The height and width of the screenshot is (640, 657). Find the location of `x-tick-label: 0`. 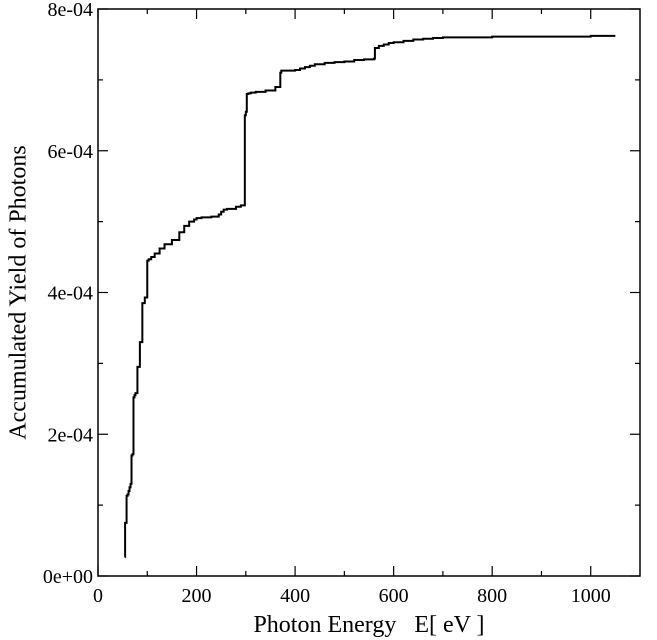

x-tick-label: 0 is located at coordinates (98, 596).